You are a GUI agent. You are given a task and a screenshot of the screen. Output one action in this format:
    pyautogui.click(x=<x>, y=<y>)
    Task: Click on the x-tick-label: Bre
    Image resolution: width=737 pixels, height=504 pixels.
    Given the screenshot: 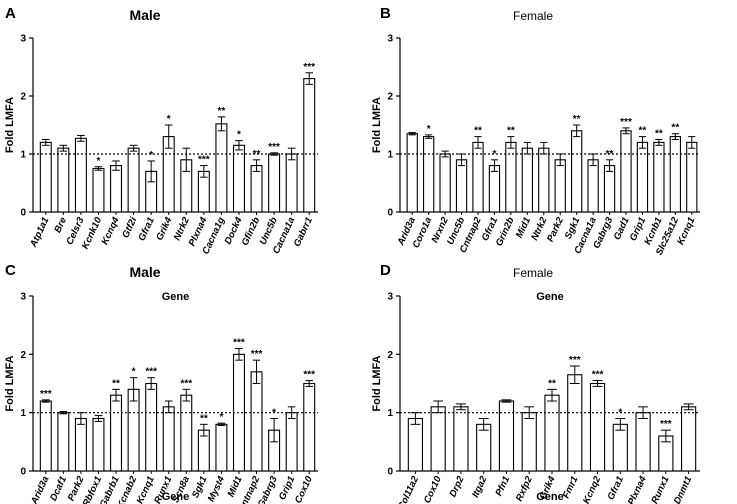 What is the action you would take?
    pyautogui.click(x=60, y=225)
    